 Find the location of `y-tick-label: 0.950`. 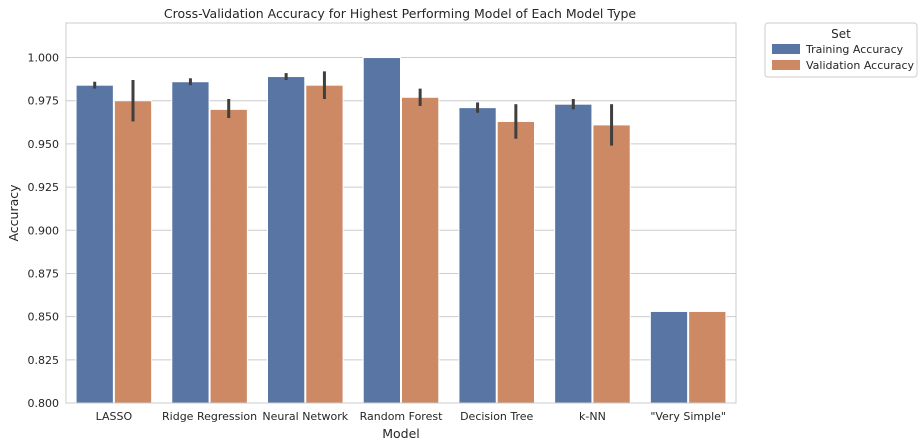

y-tick-label: 0.950 is located at coordinates (44, 144).